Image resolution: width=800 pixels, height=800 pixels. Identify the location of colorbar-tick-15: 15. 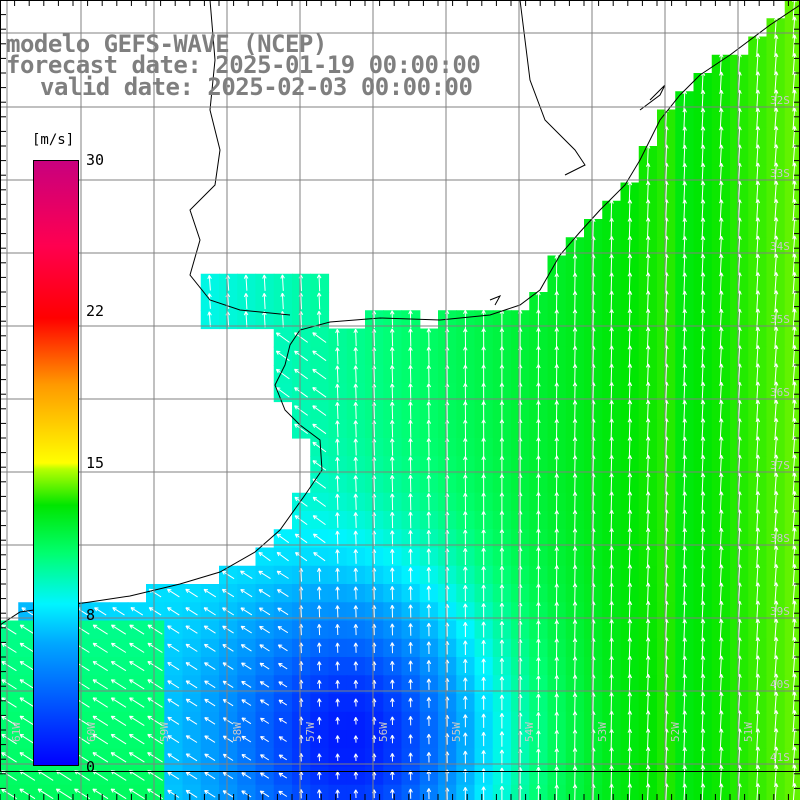
(95, 463).